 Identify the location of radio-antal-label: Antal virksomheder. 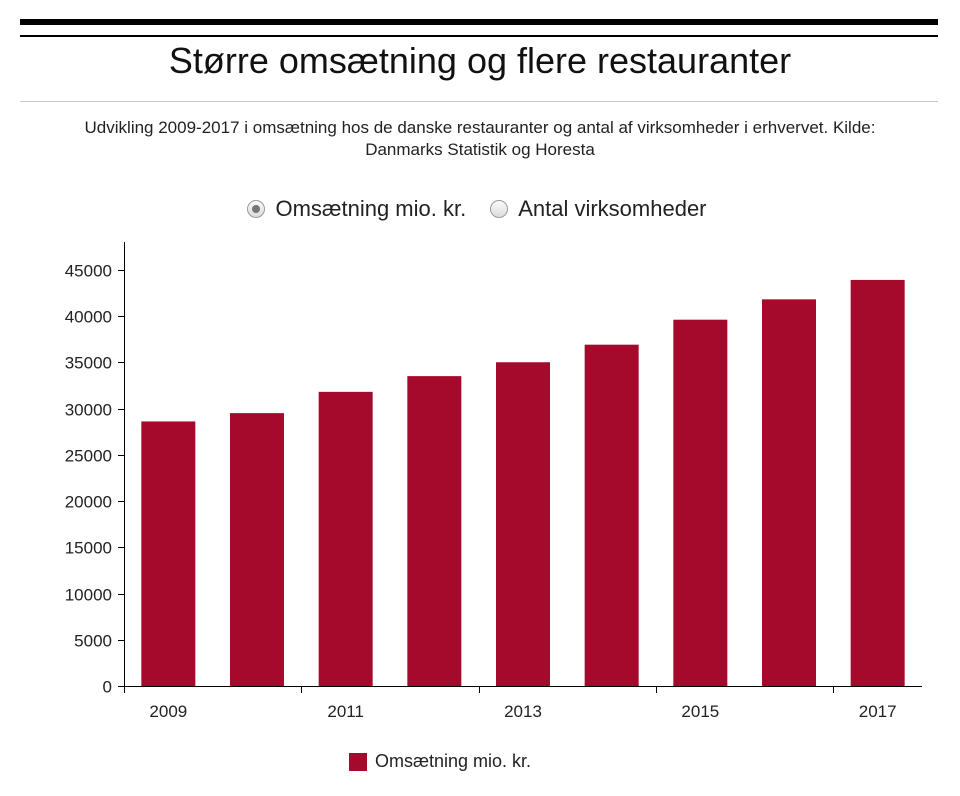
(612, 208).